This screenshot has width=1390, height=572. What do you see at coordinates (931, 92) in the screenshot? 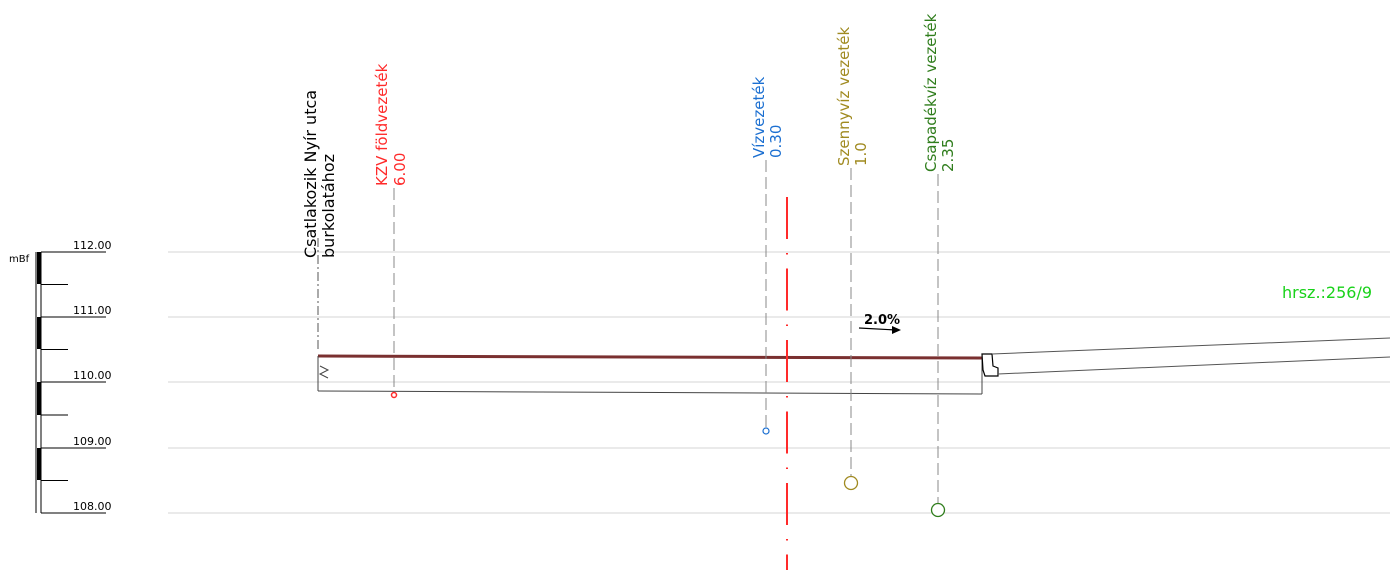
I see `storm-label: Csapadékvíz vezeték` at bounding box center [931, 92].